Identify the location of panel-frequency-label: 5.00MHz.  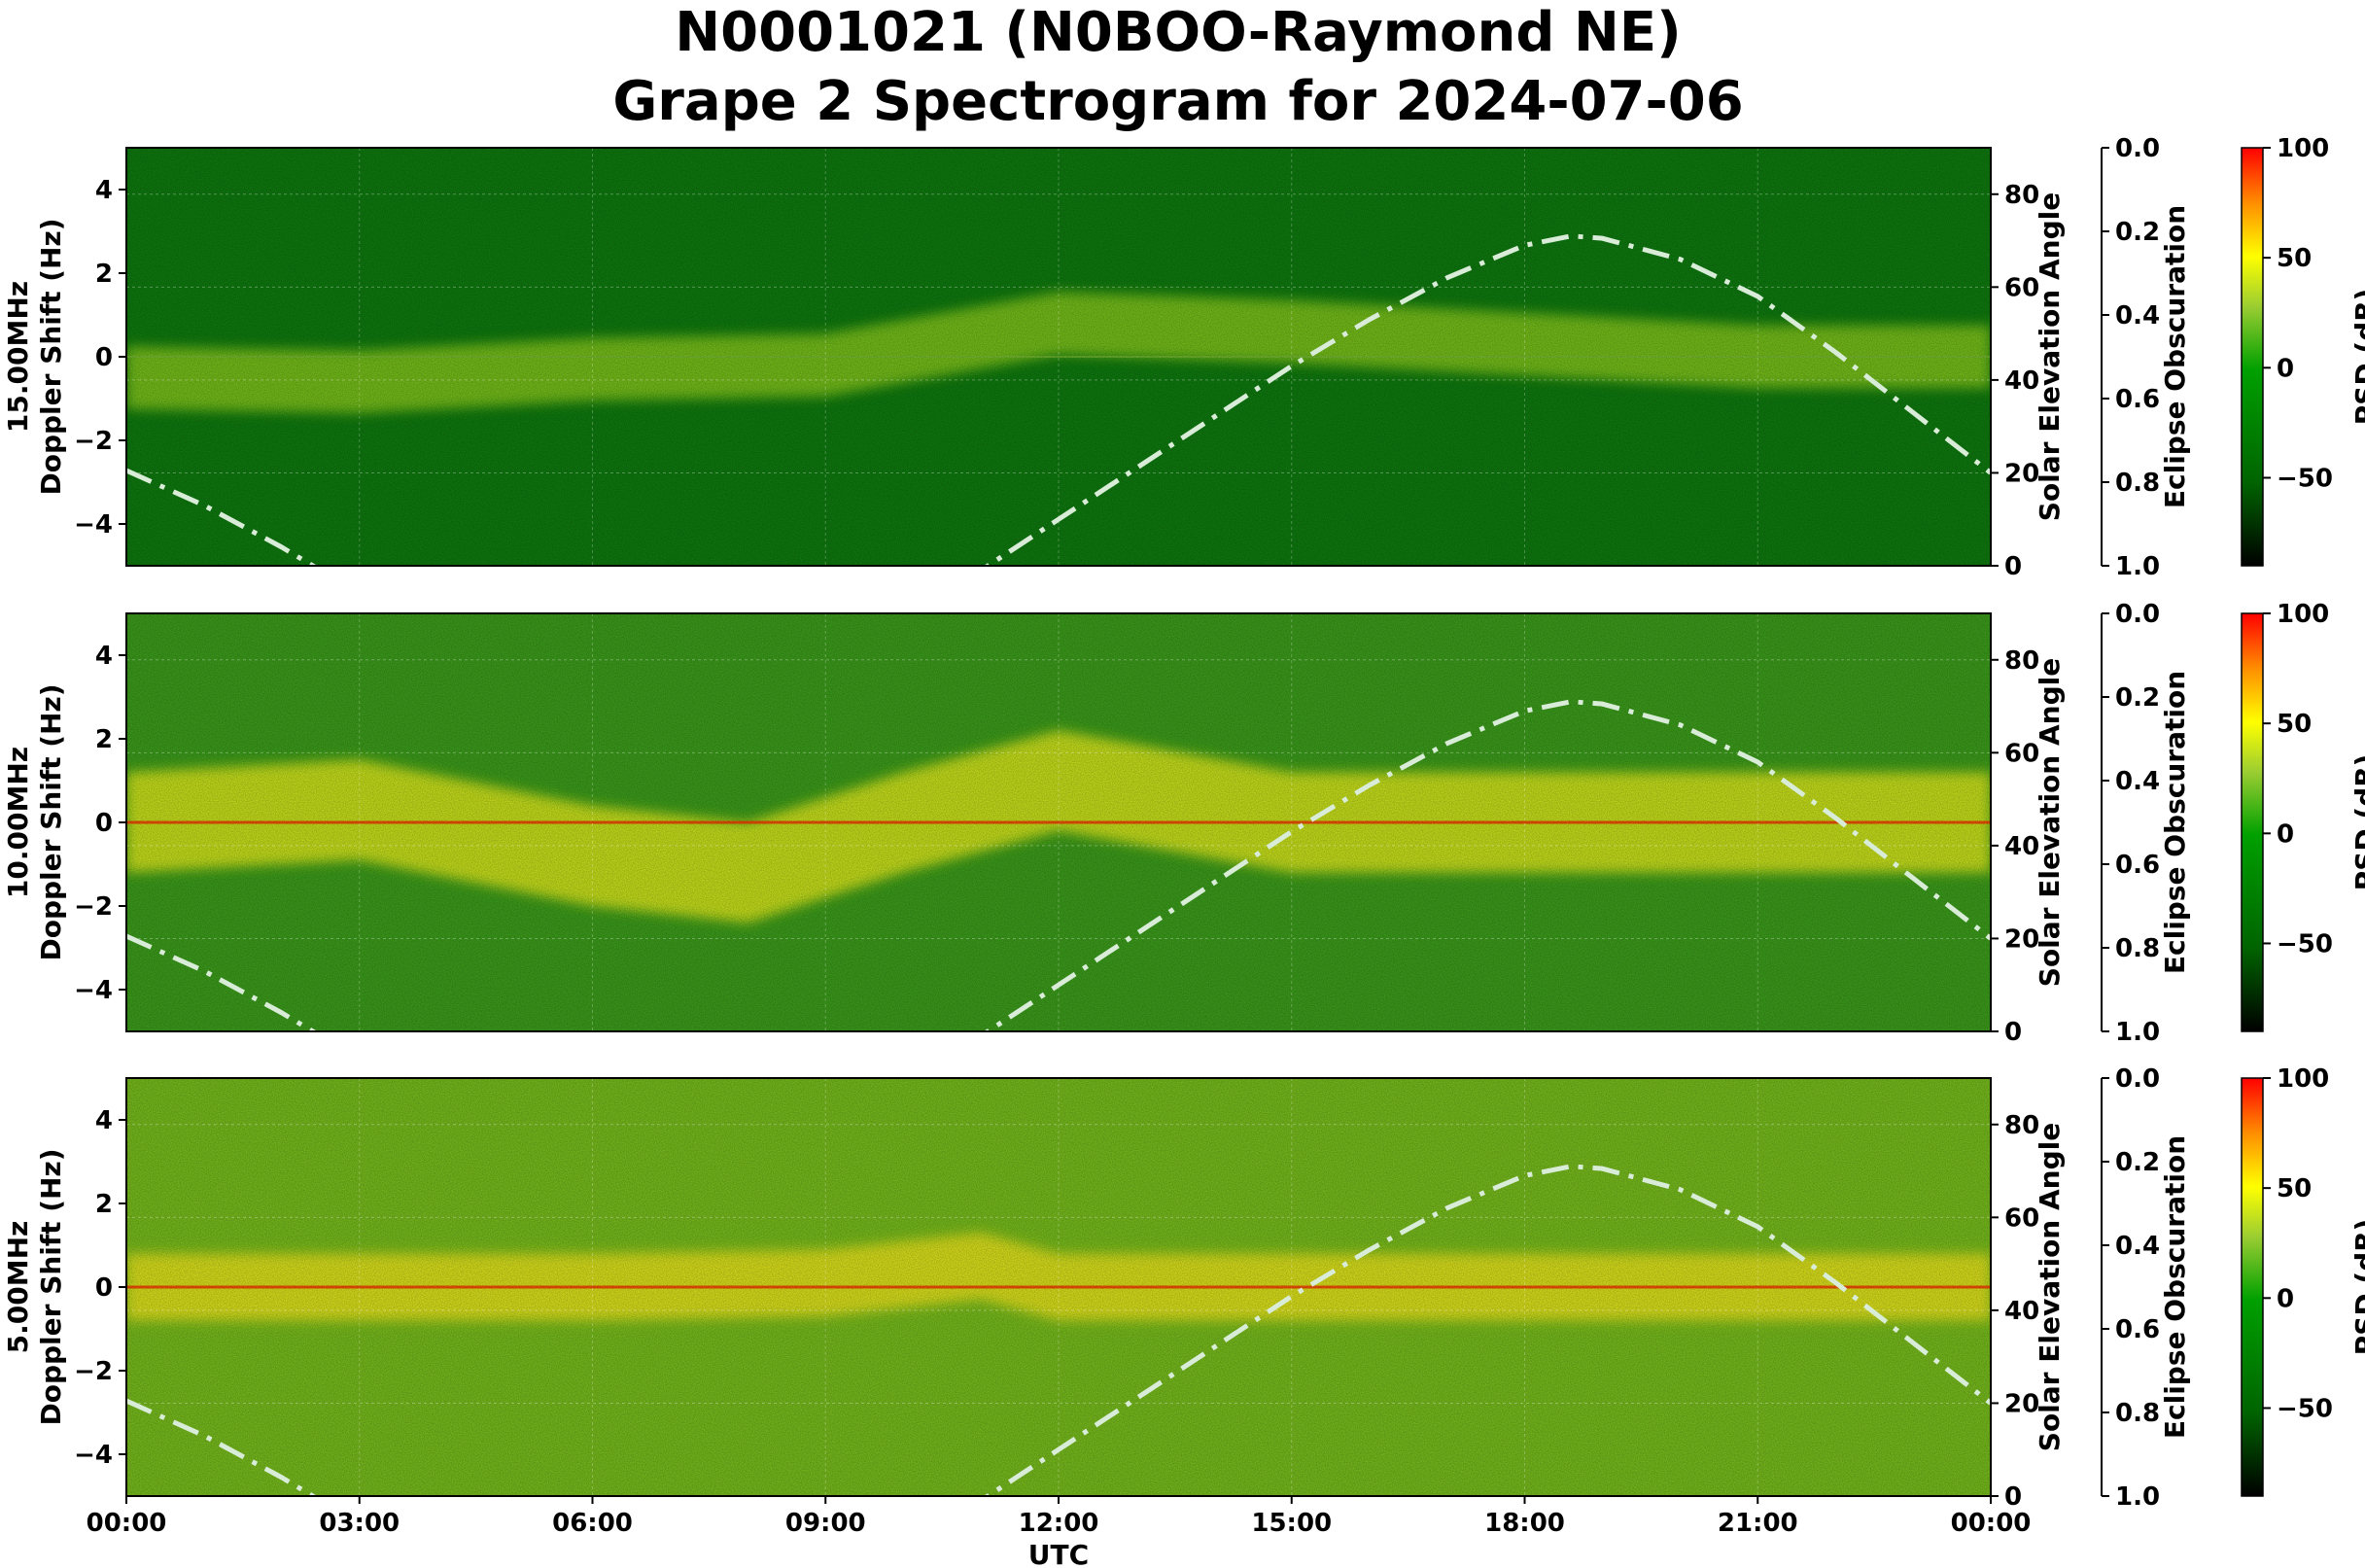
(18, 1287).